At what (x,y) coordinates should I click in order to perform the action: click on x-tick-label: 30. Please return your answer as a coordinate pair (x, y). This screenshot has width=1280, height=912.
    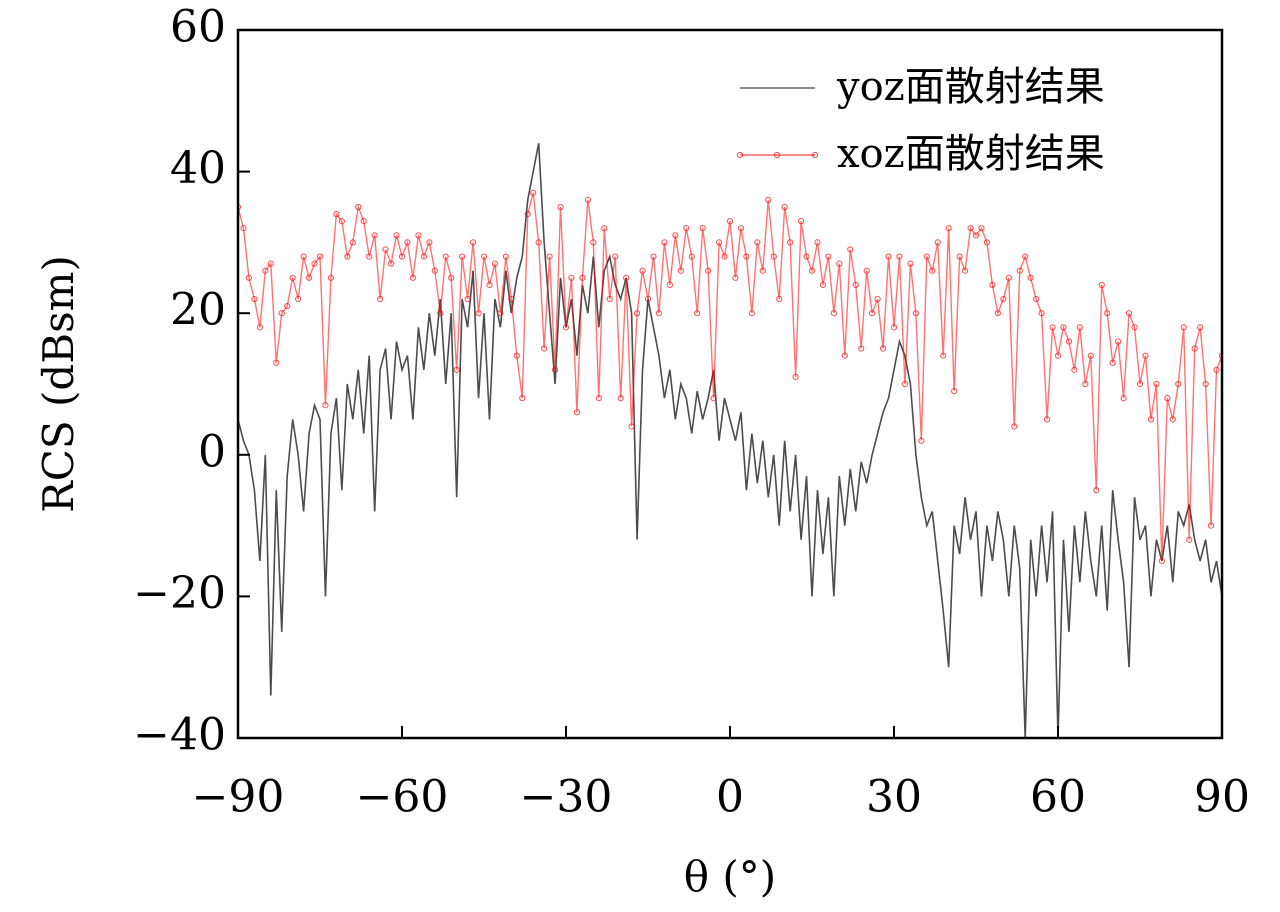
    Looking at the image, I should click on (894, 797).